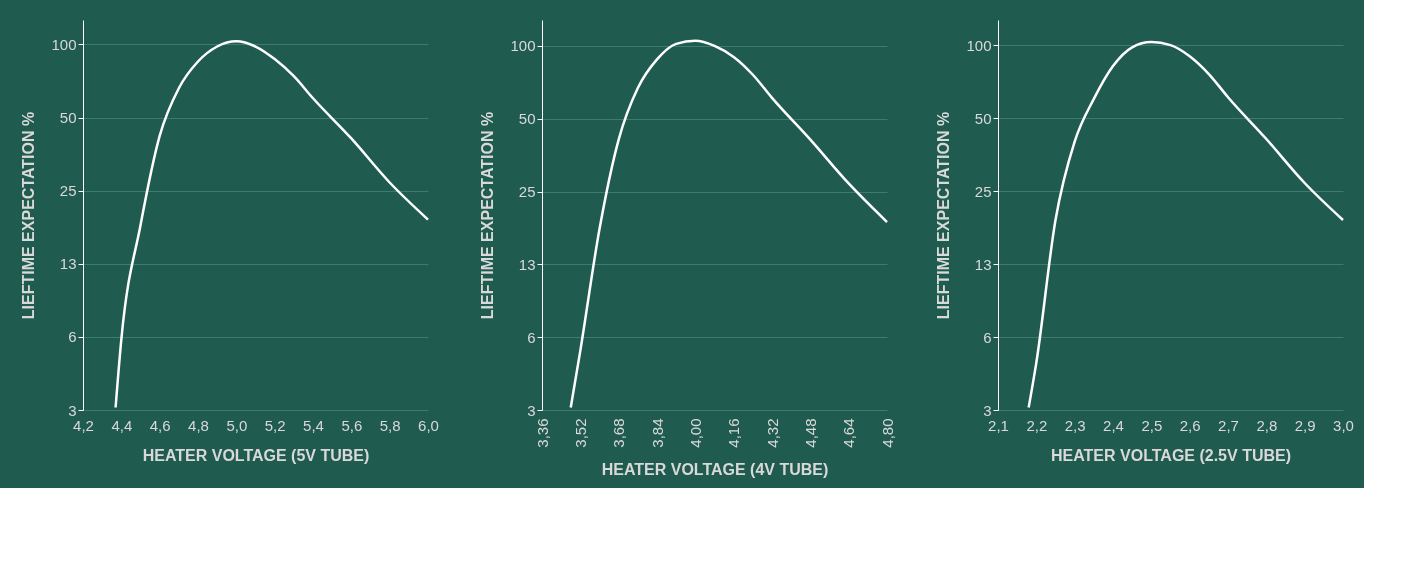 Image resolution: width=1416 pixels, height=580 pixels. What do you see at coordinates (1305, 425) in the screenshot?
I see `x-tick-label: 2,9` at bounding box center [1305, 425].